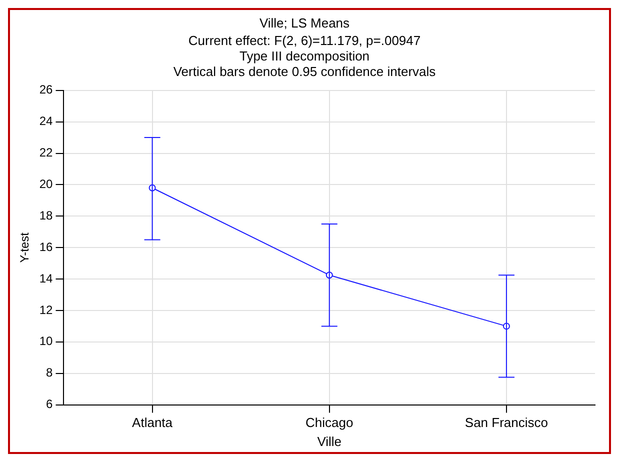 This screenshot has height=462, width=619. Describe the element at coordinates (304, 40) in the screenshot. I see `chart-subtitle: Current effect: F(2, 6)=11.179, p=.00947` at that location.